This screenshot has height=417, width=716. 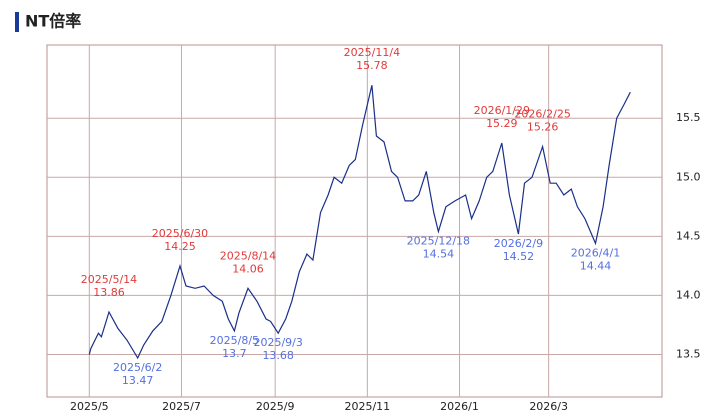 I want to click on chart-title: NT倍率, so click(x=53, y=21).